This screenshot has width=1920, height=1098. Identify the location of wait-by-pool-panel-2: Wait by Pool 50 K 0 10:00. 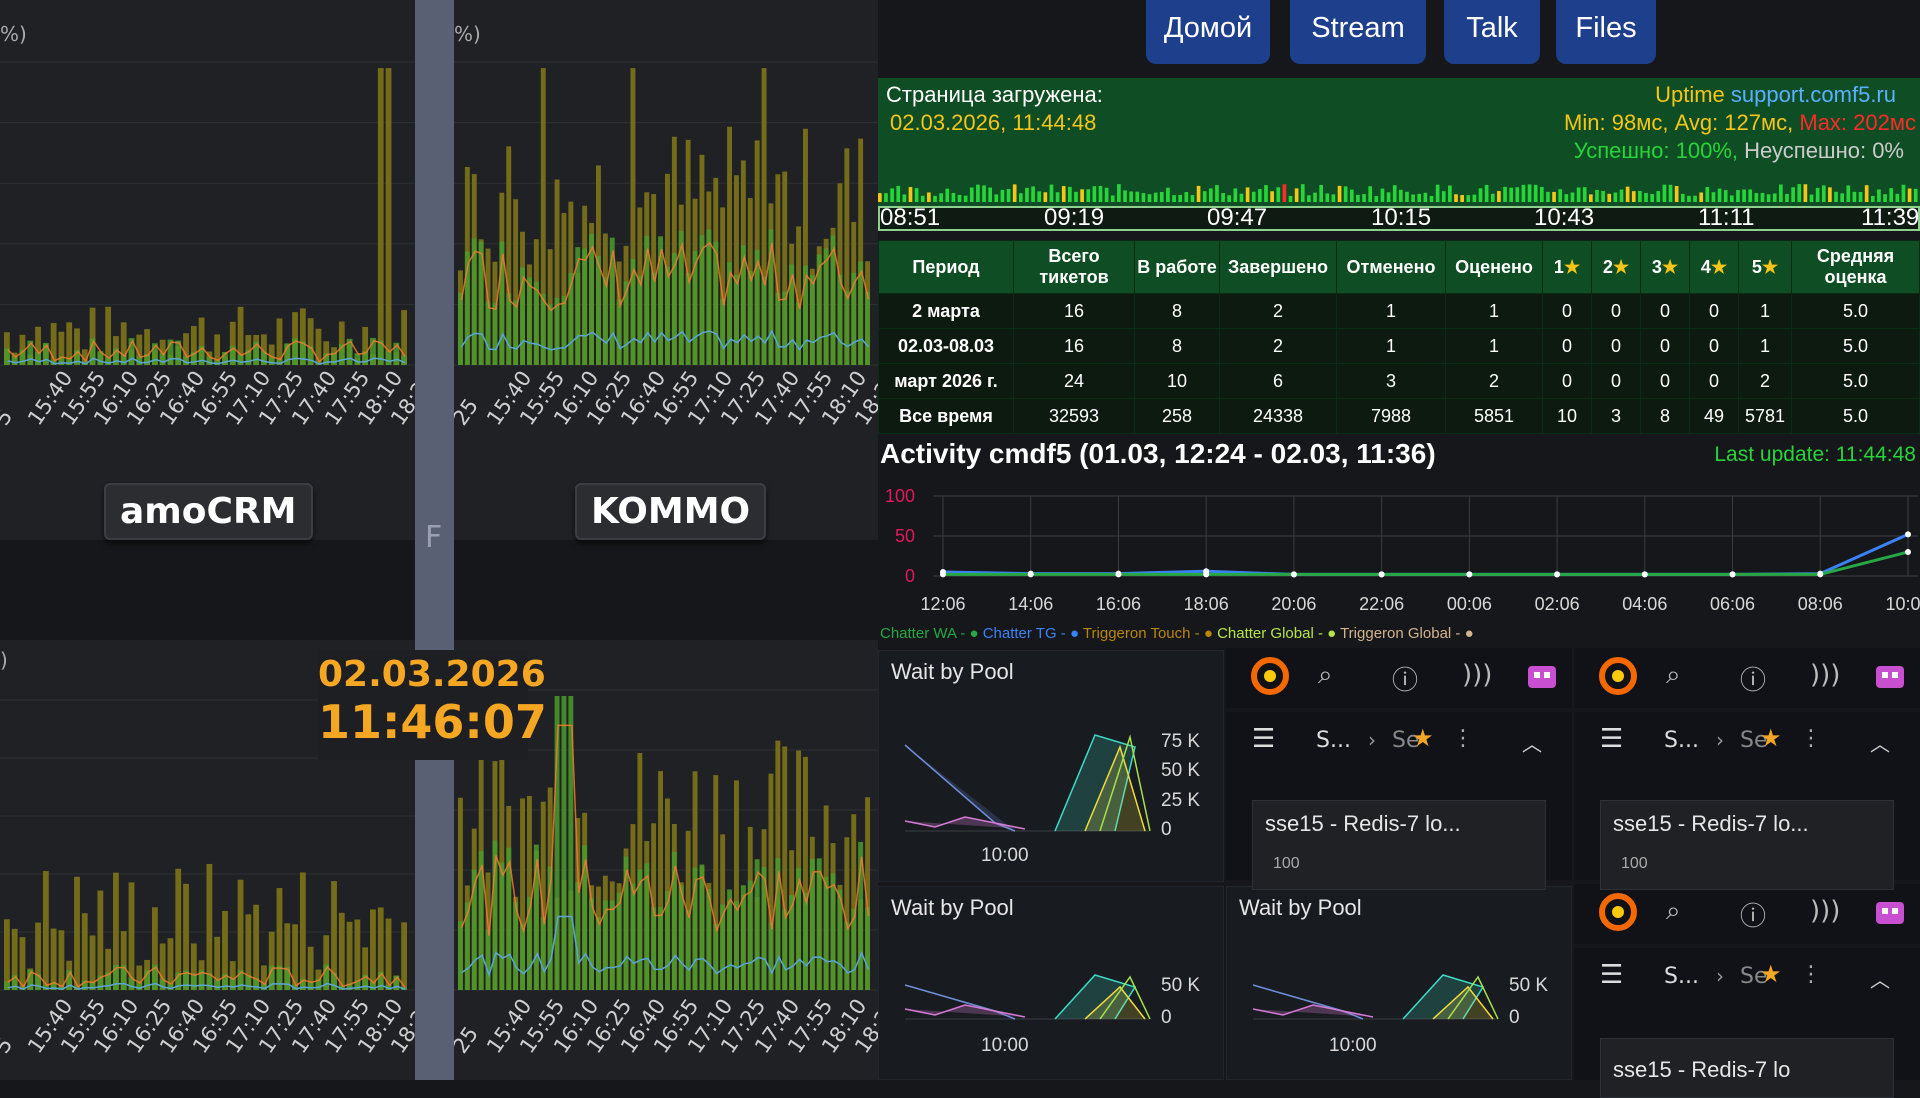
(1051, 983).